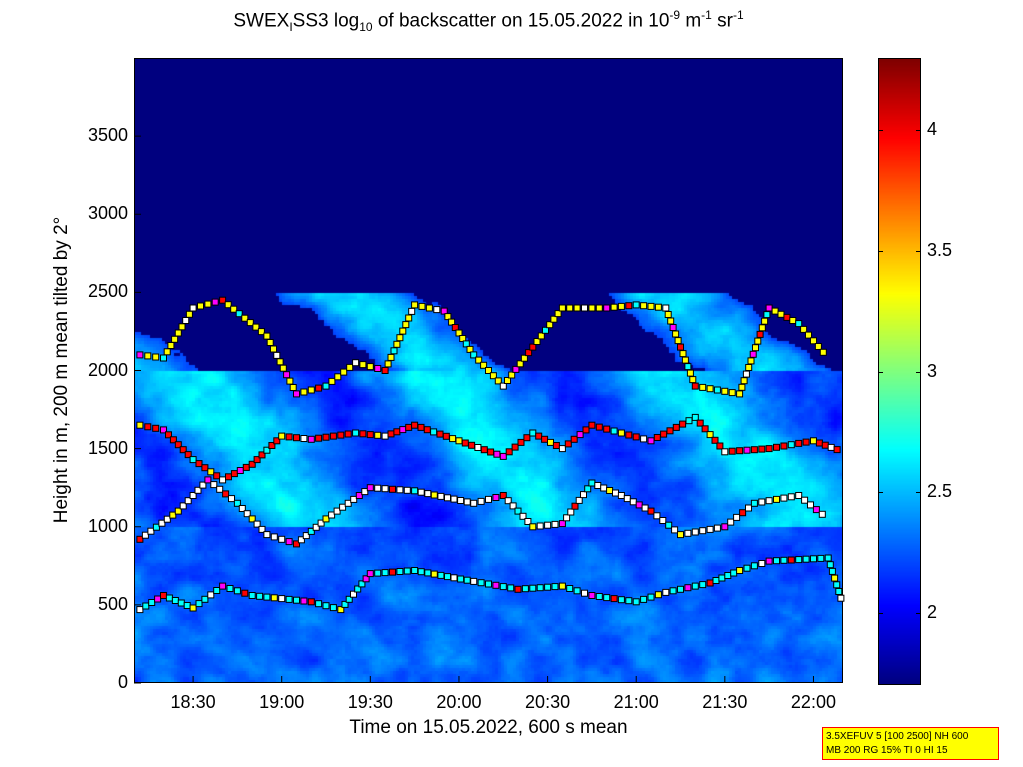  What do you see at coordinates (932, 370) in the screenshot?
I see `colorbar-tick-label: 3` at bounding box center [932, 370].